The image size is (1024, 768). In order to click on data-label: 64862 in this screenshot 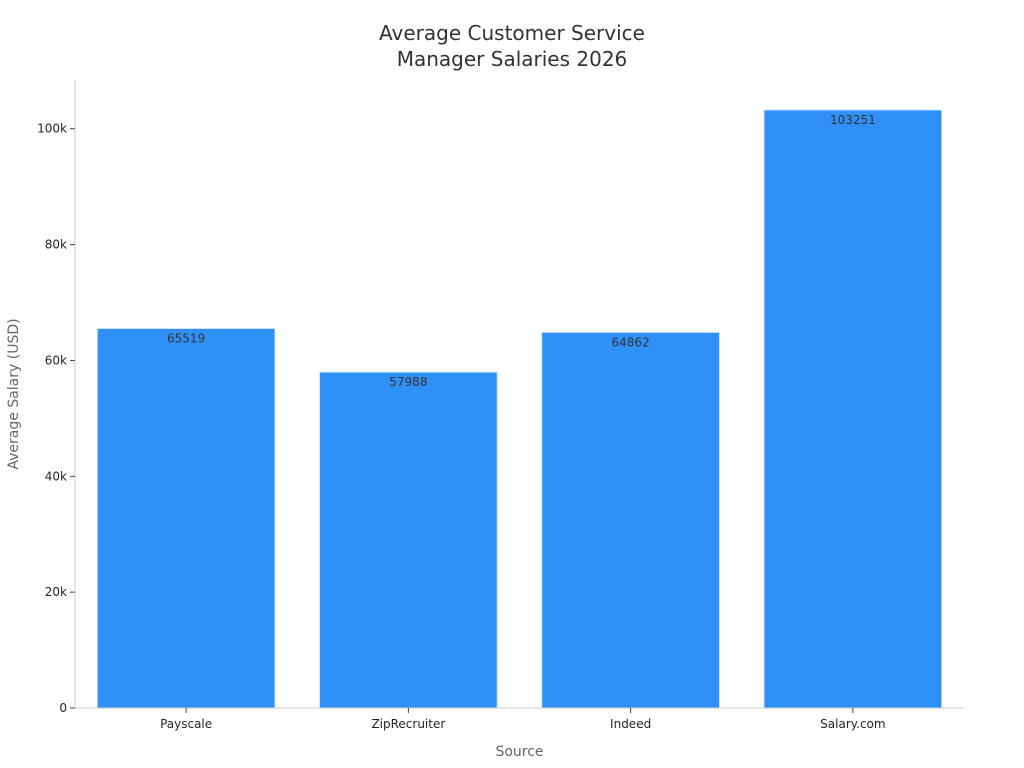, I will do `click(631, 342)`.